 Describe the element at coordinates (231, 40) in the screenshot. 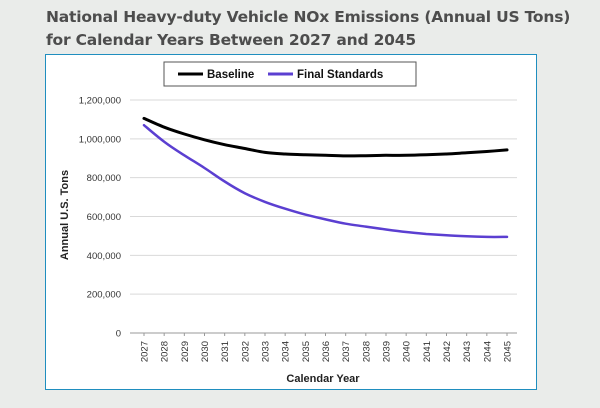

I see `chart-title-line-2: for Calendar Years Between 2027 and 2045` at that location.